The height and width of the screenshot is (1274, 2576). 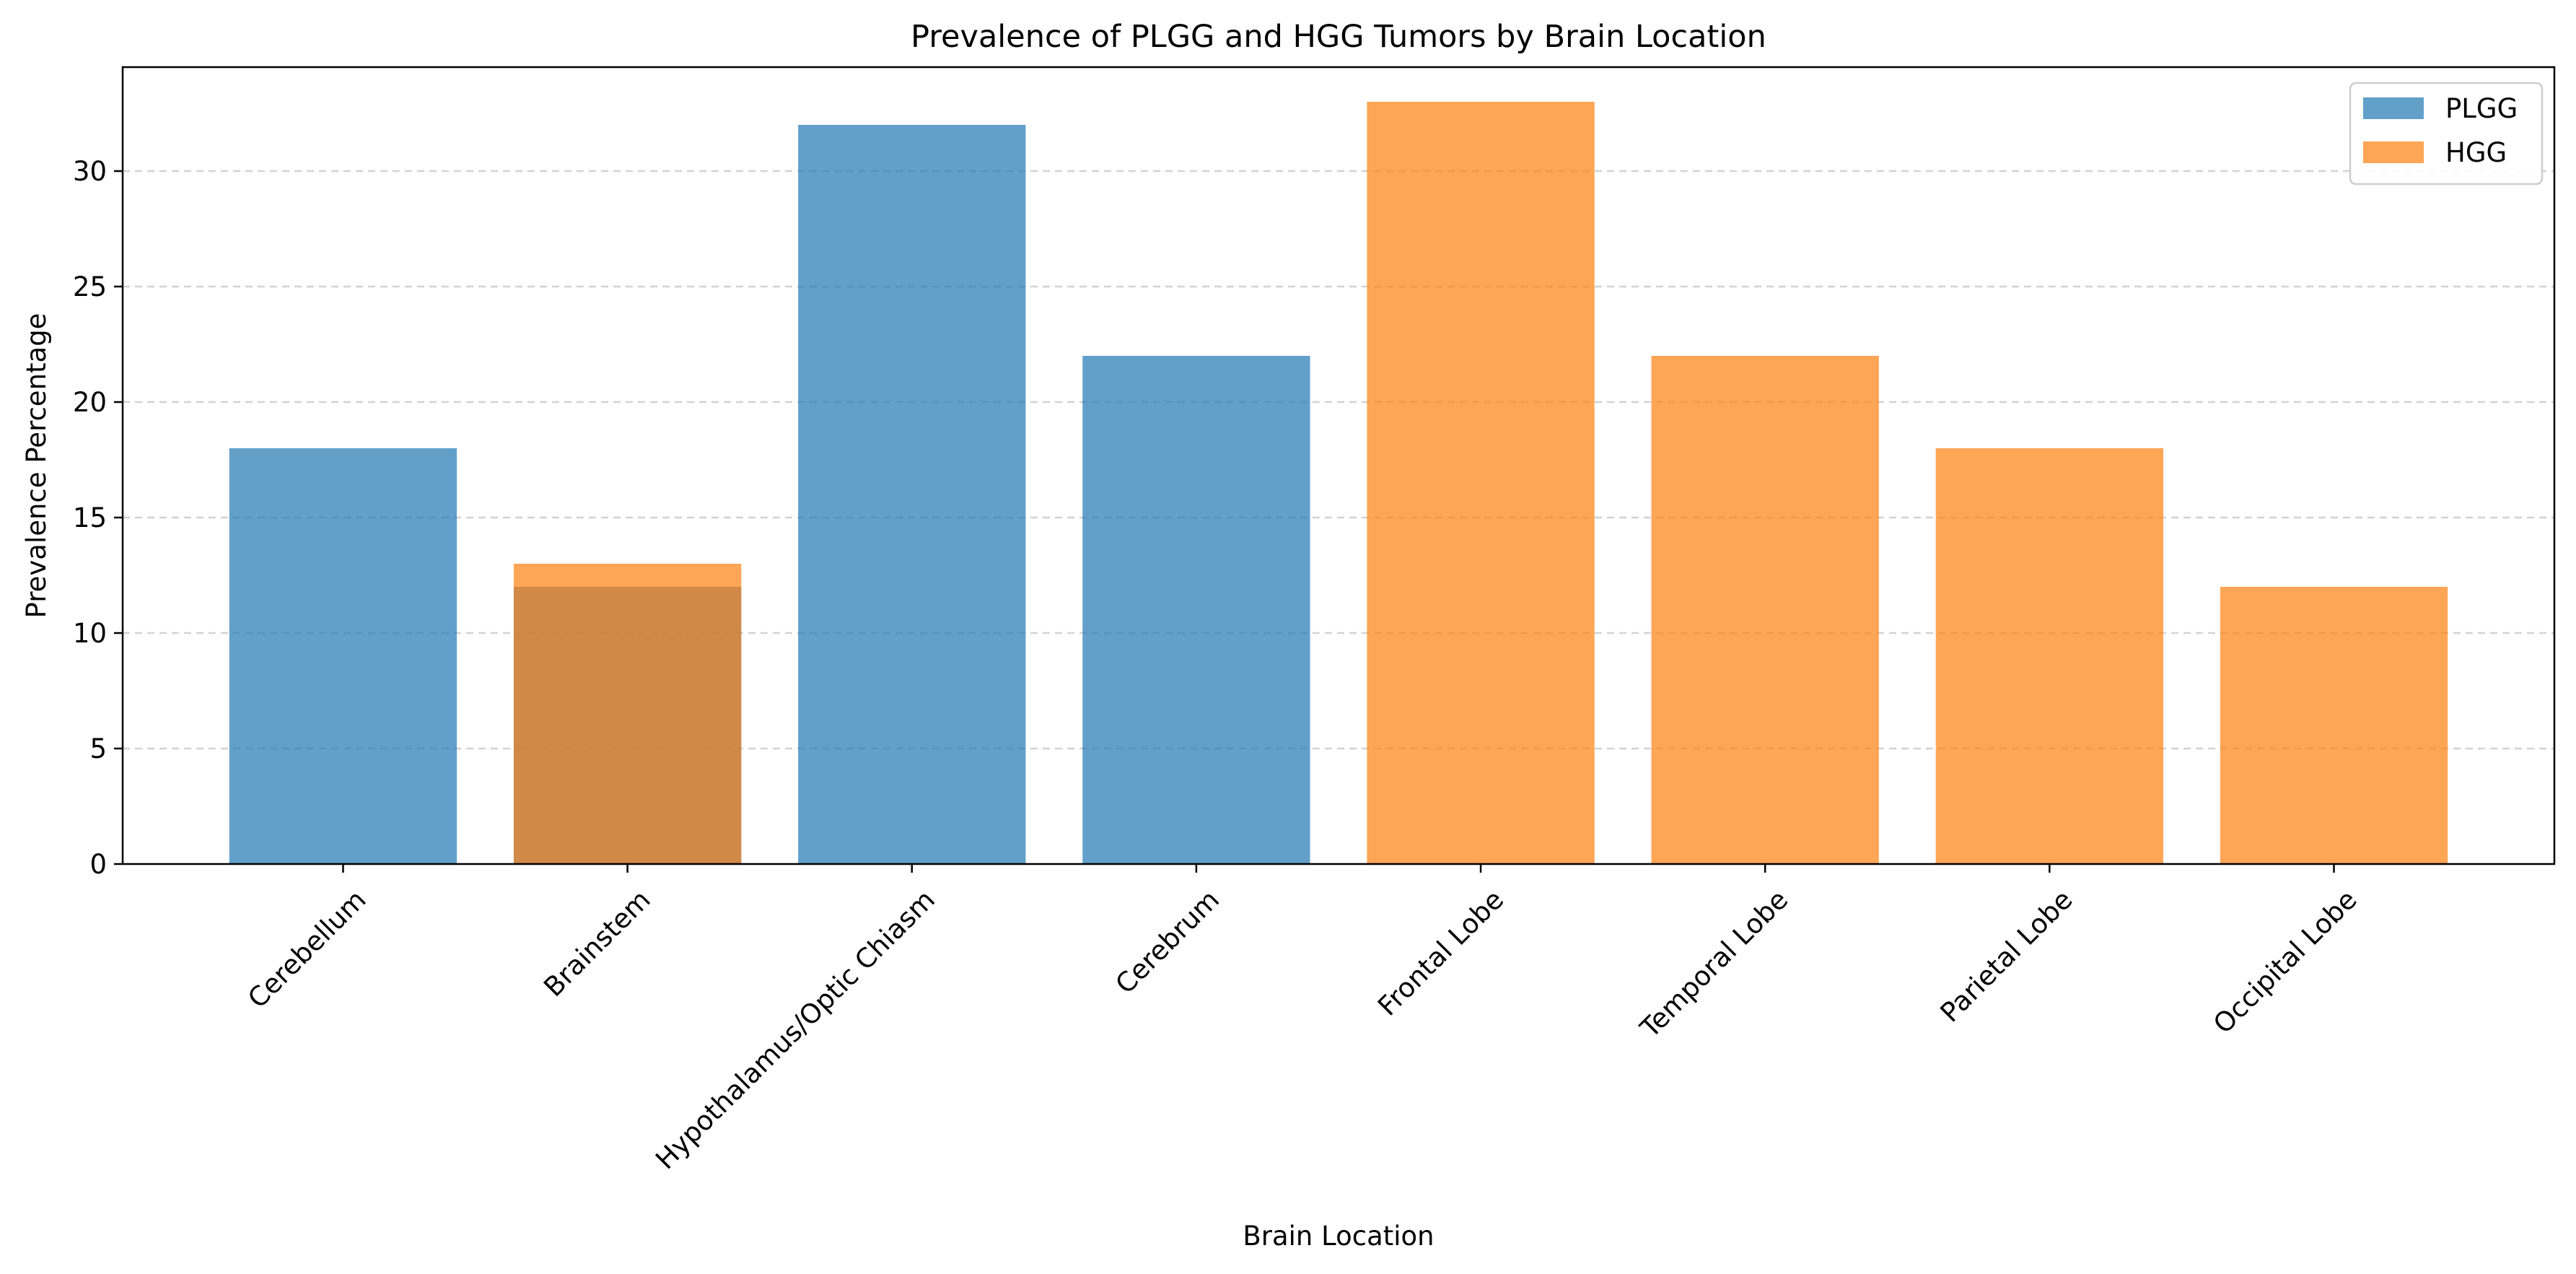 I want to click on y-tick-label-3: 15, so click(x=90, y=517).